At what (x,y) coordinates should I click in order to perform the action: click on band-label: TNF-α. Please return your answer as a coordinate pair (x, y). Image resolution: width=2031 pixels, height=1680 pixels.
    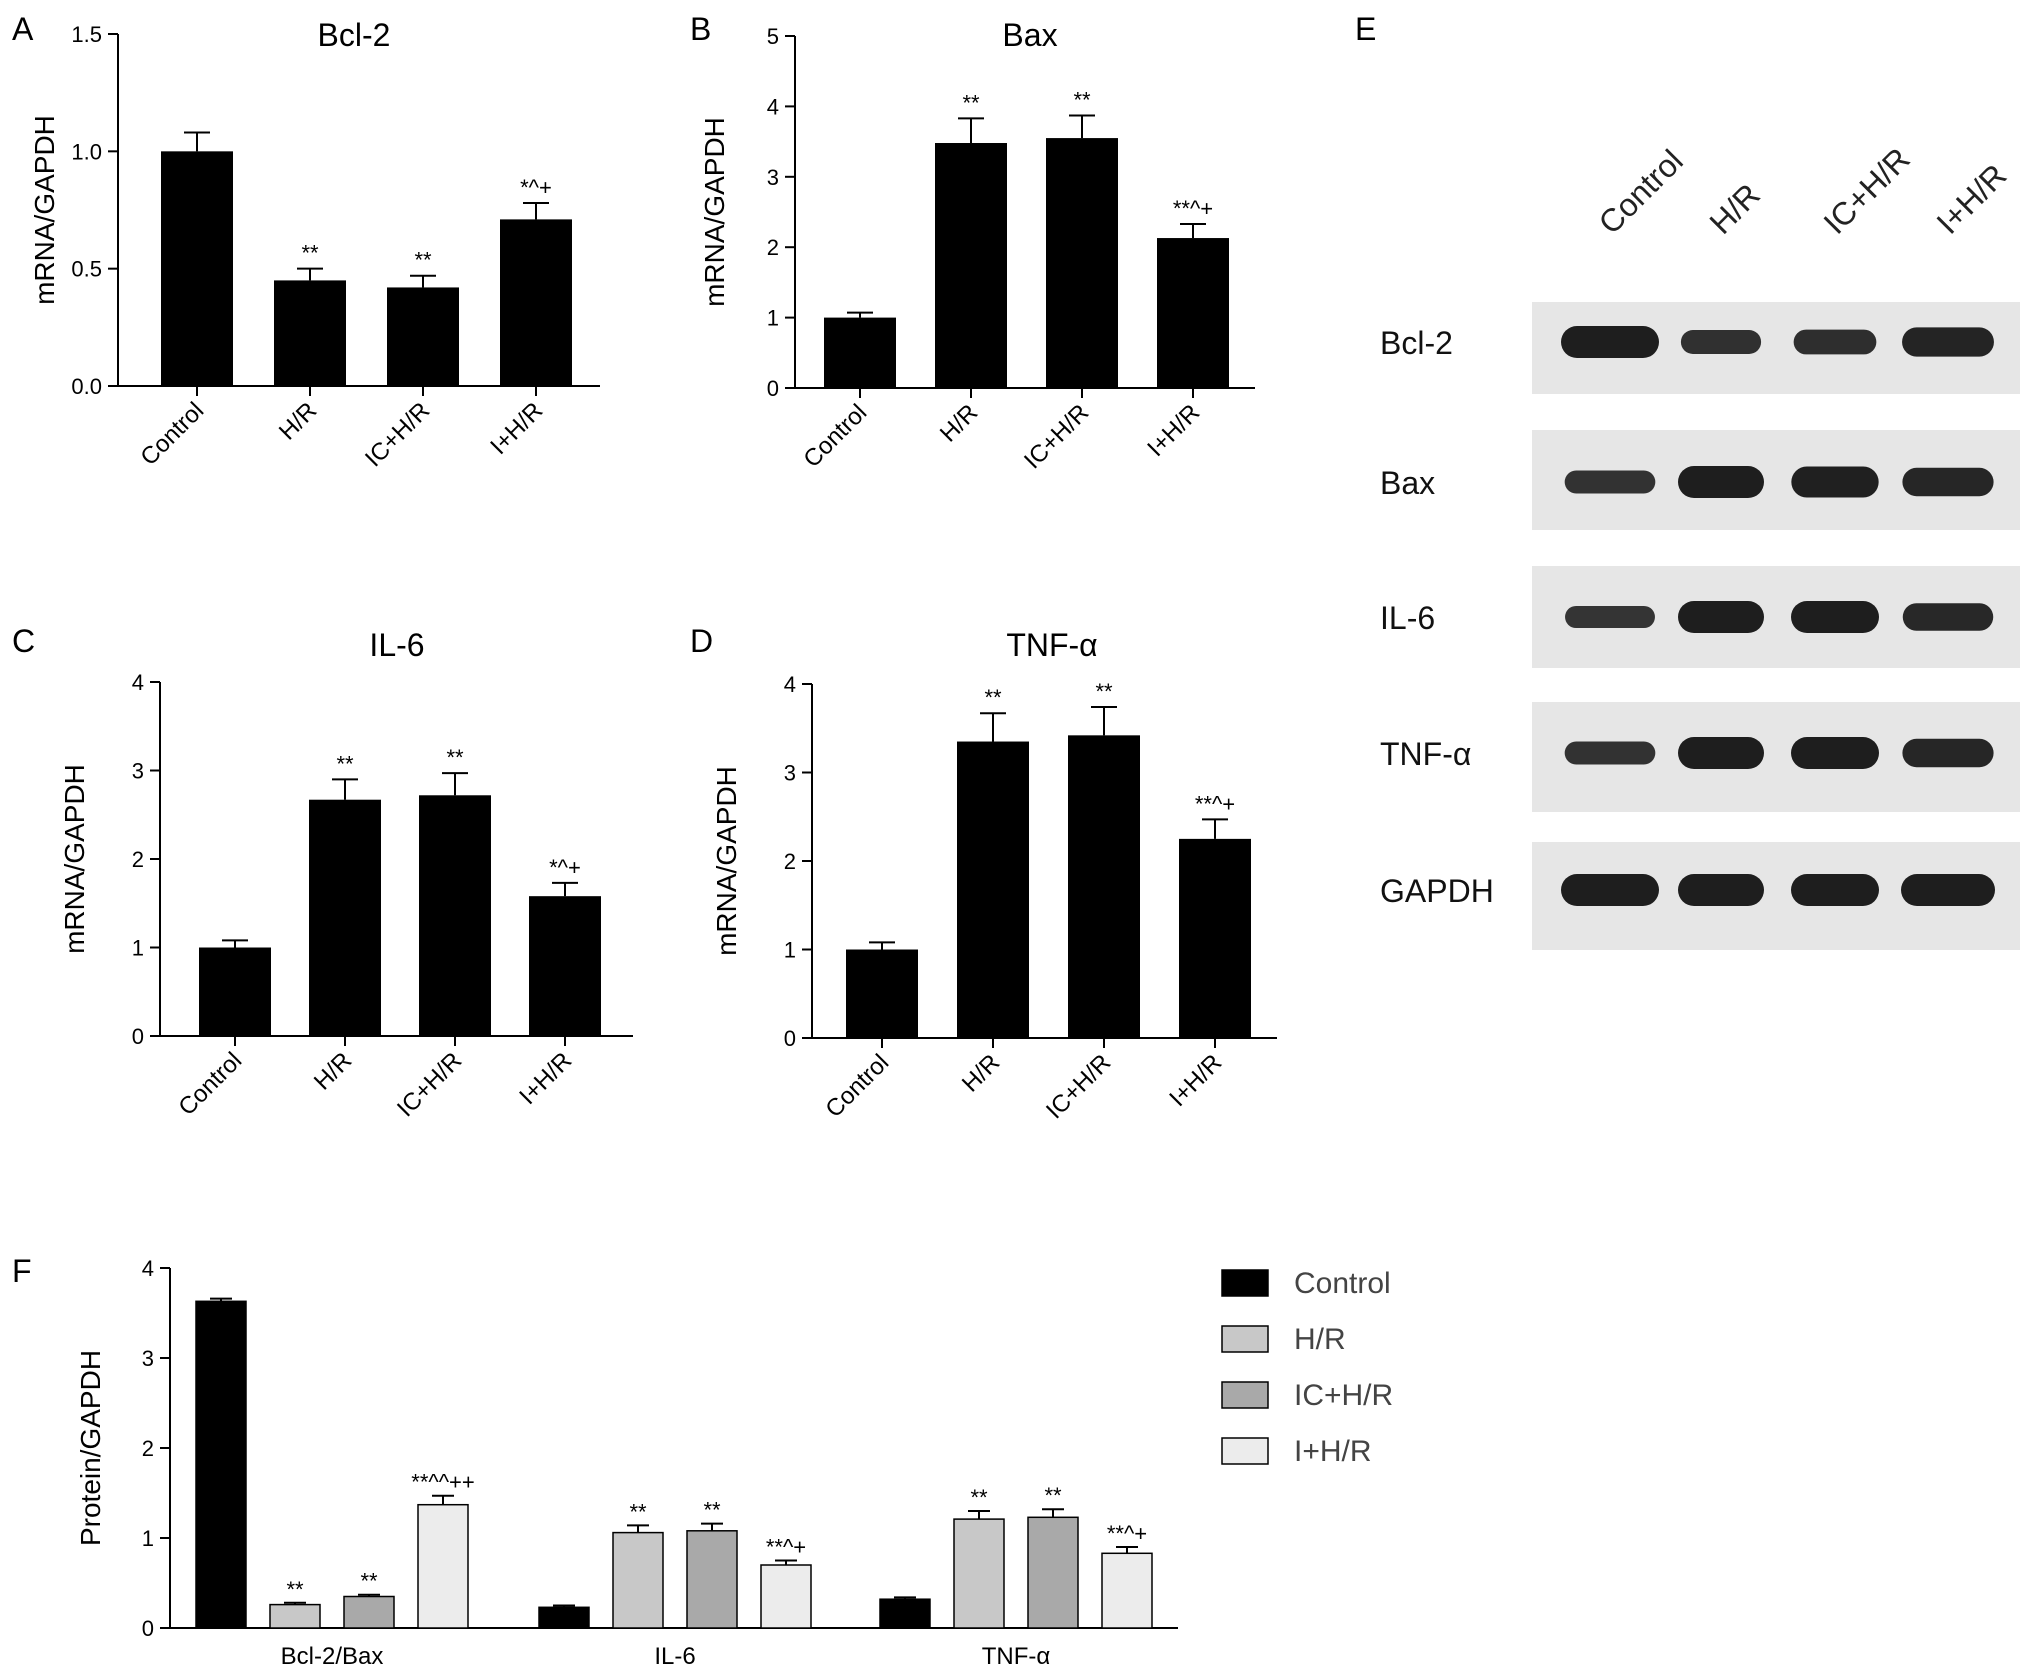
    Looking at the image, I should click on (1425, 754).